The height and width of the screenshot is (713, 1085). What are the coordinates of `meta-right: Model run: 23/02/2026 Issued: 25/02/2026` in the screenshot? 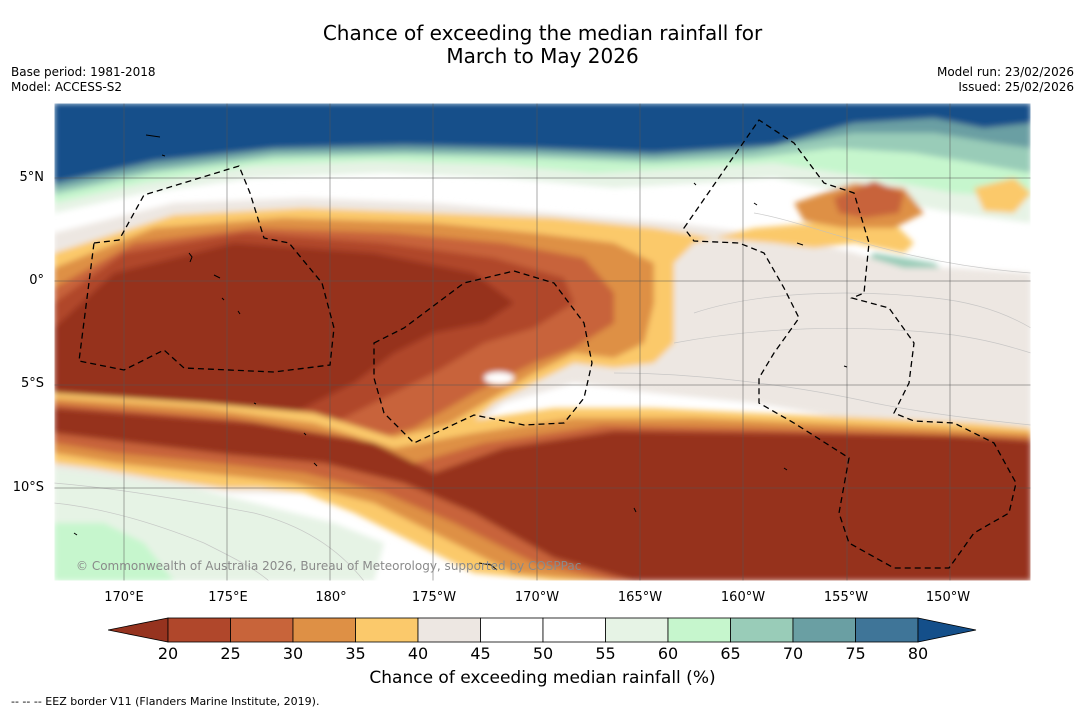 It's located at (1005, 80).